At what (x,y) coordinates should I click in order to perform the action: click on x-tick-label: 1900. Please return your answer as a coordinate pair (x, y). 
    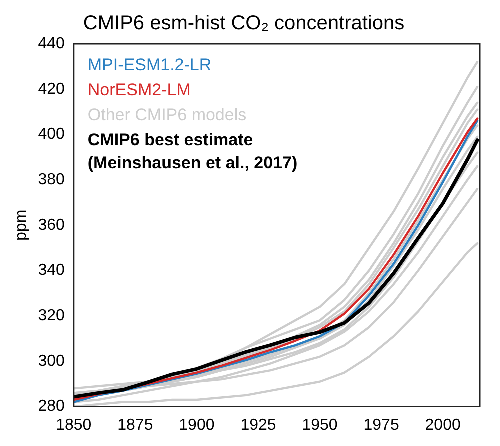
    Looking at the image, I should click on (197, 425).